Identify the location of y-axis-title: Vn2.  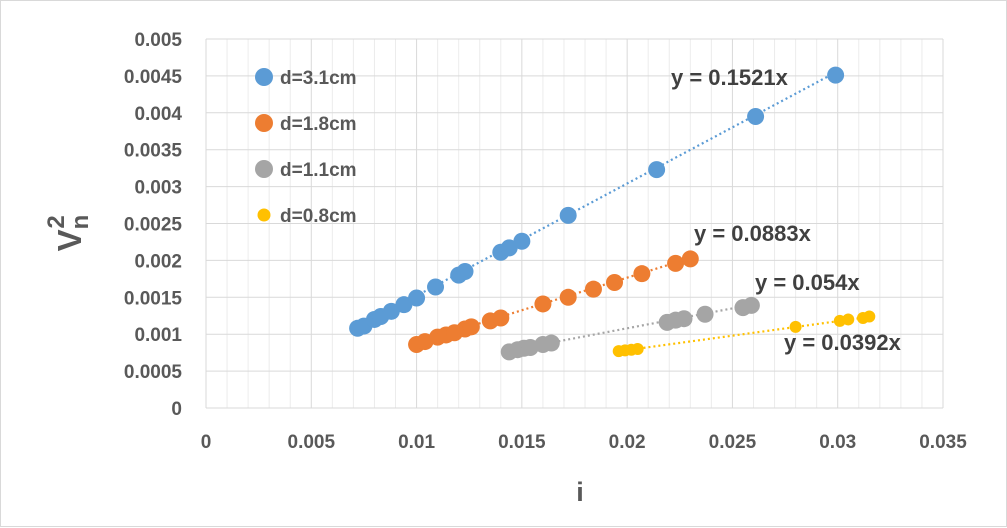
(68, 233).